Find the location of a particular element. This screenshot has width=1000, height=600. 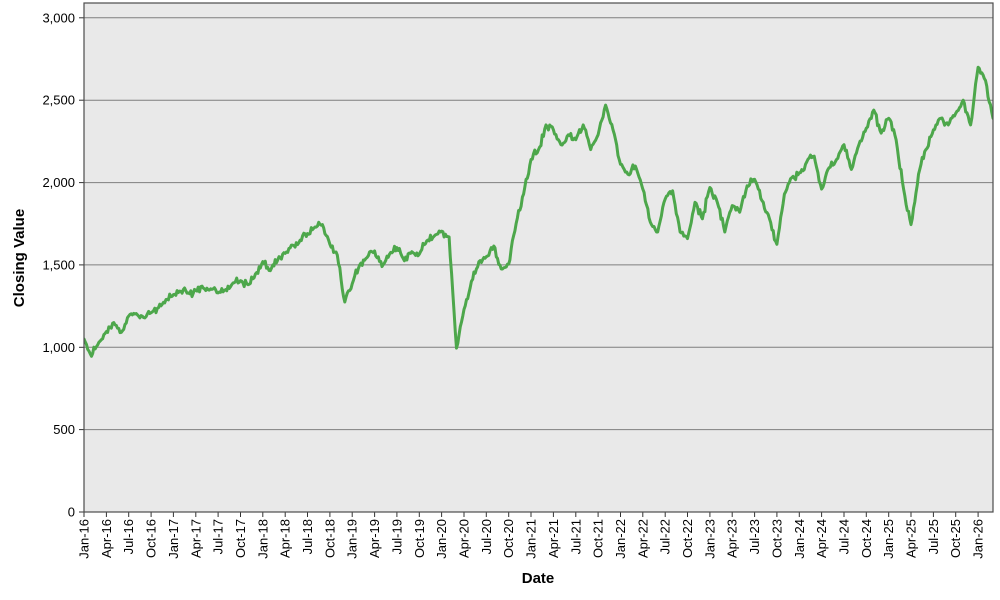

x-tick-label: Jan-24 is located at coordinates (799, 539).